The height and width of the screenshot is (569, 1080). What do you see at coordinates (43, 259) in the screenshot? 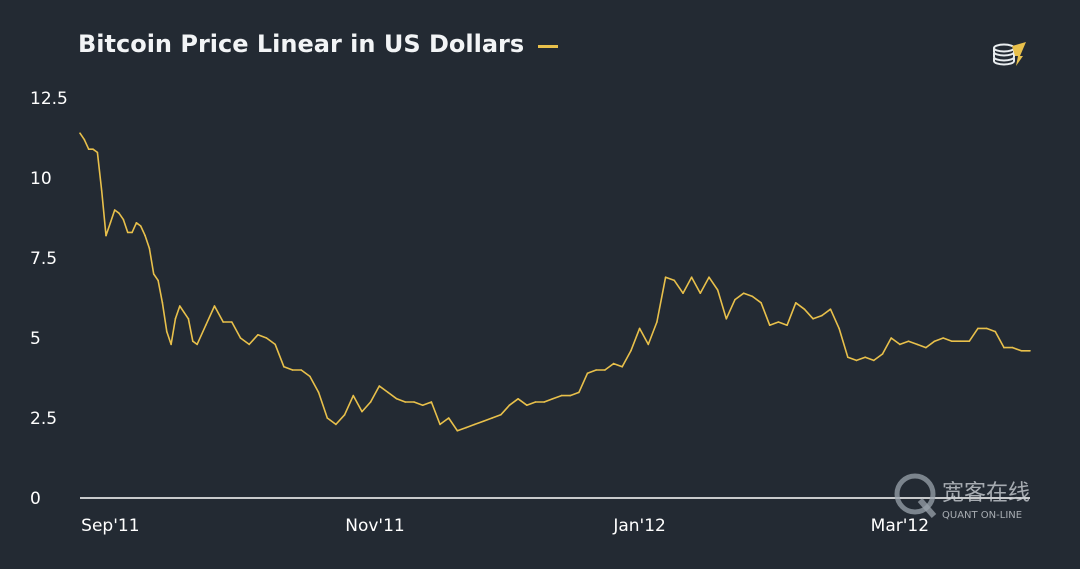
I see `y-tick-label: 7.5` at bounding box center [43, 259].